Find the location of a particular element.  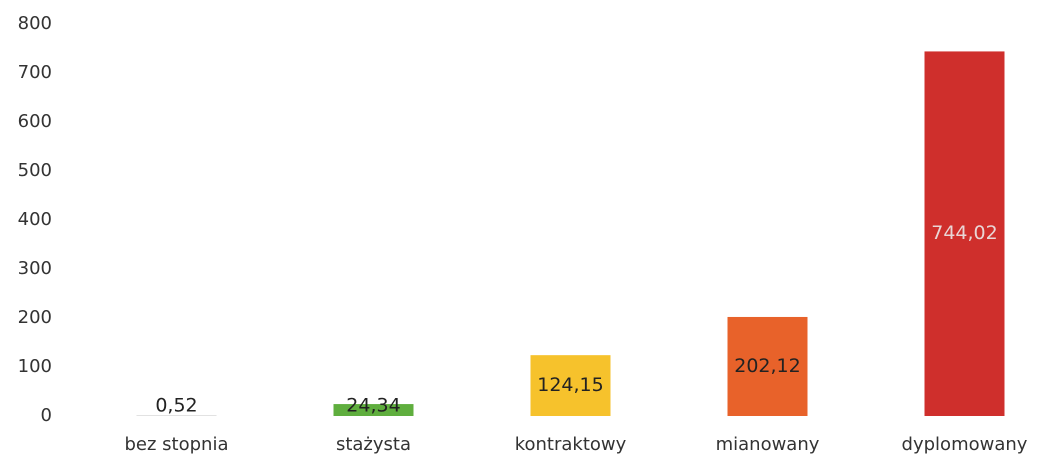

data-label: 24,34 is located at coordinates (373, 406).